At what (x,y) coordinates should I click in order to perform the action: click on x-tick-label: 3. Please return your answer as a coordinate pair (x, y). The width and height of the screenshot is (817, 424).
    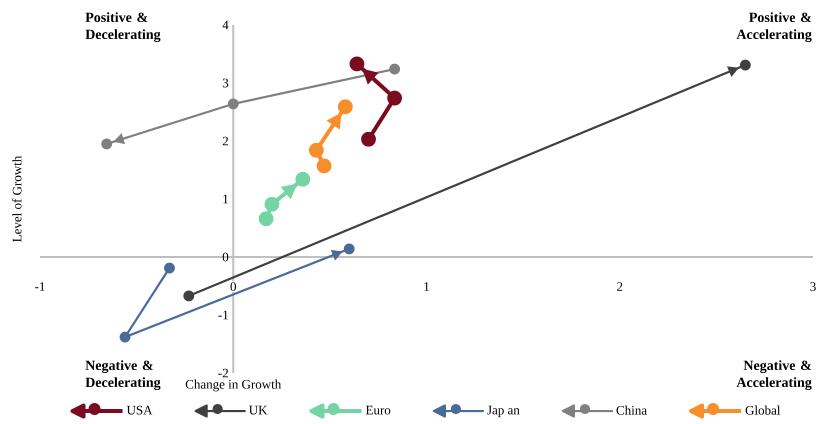
    Looking at the image, I should click on (813, 286).